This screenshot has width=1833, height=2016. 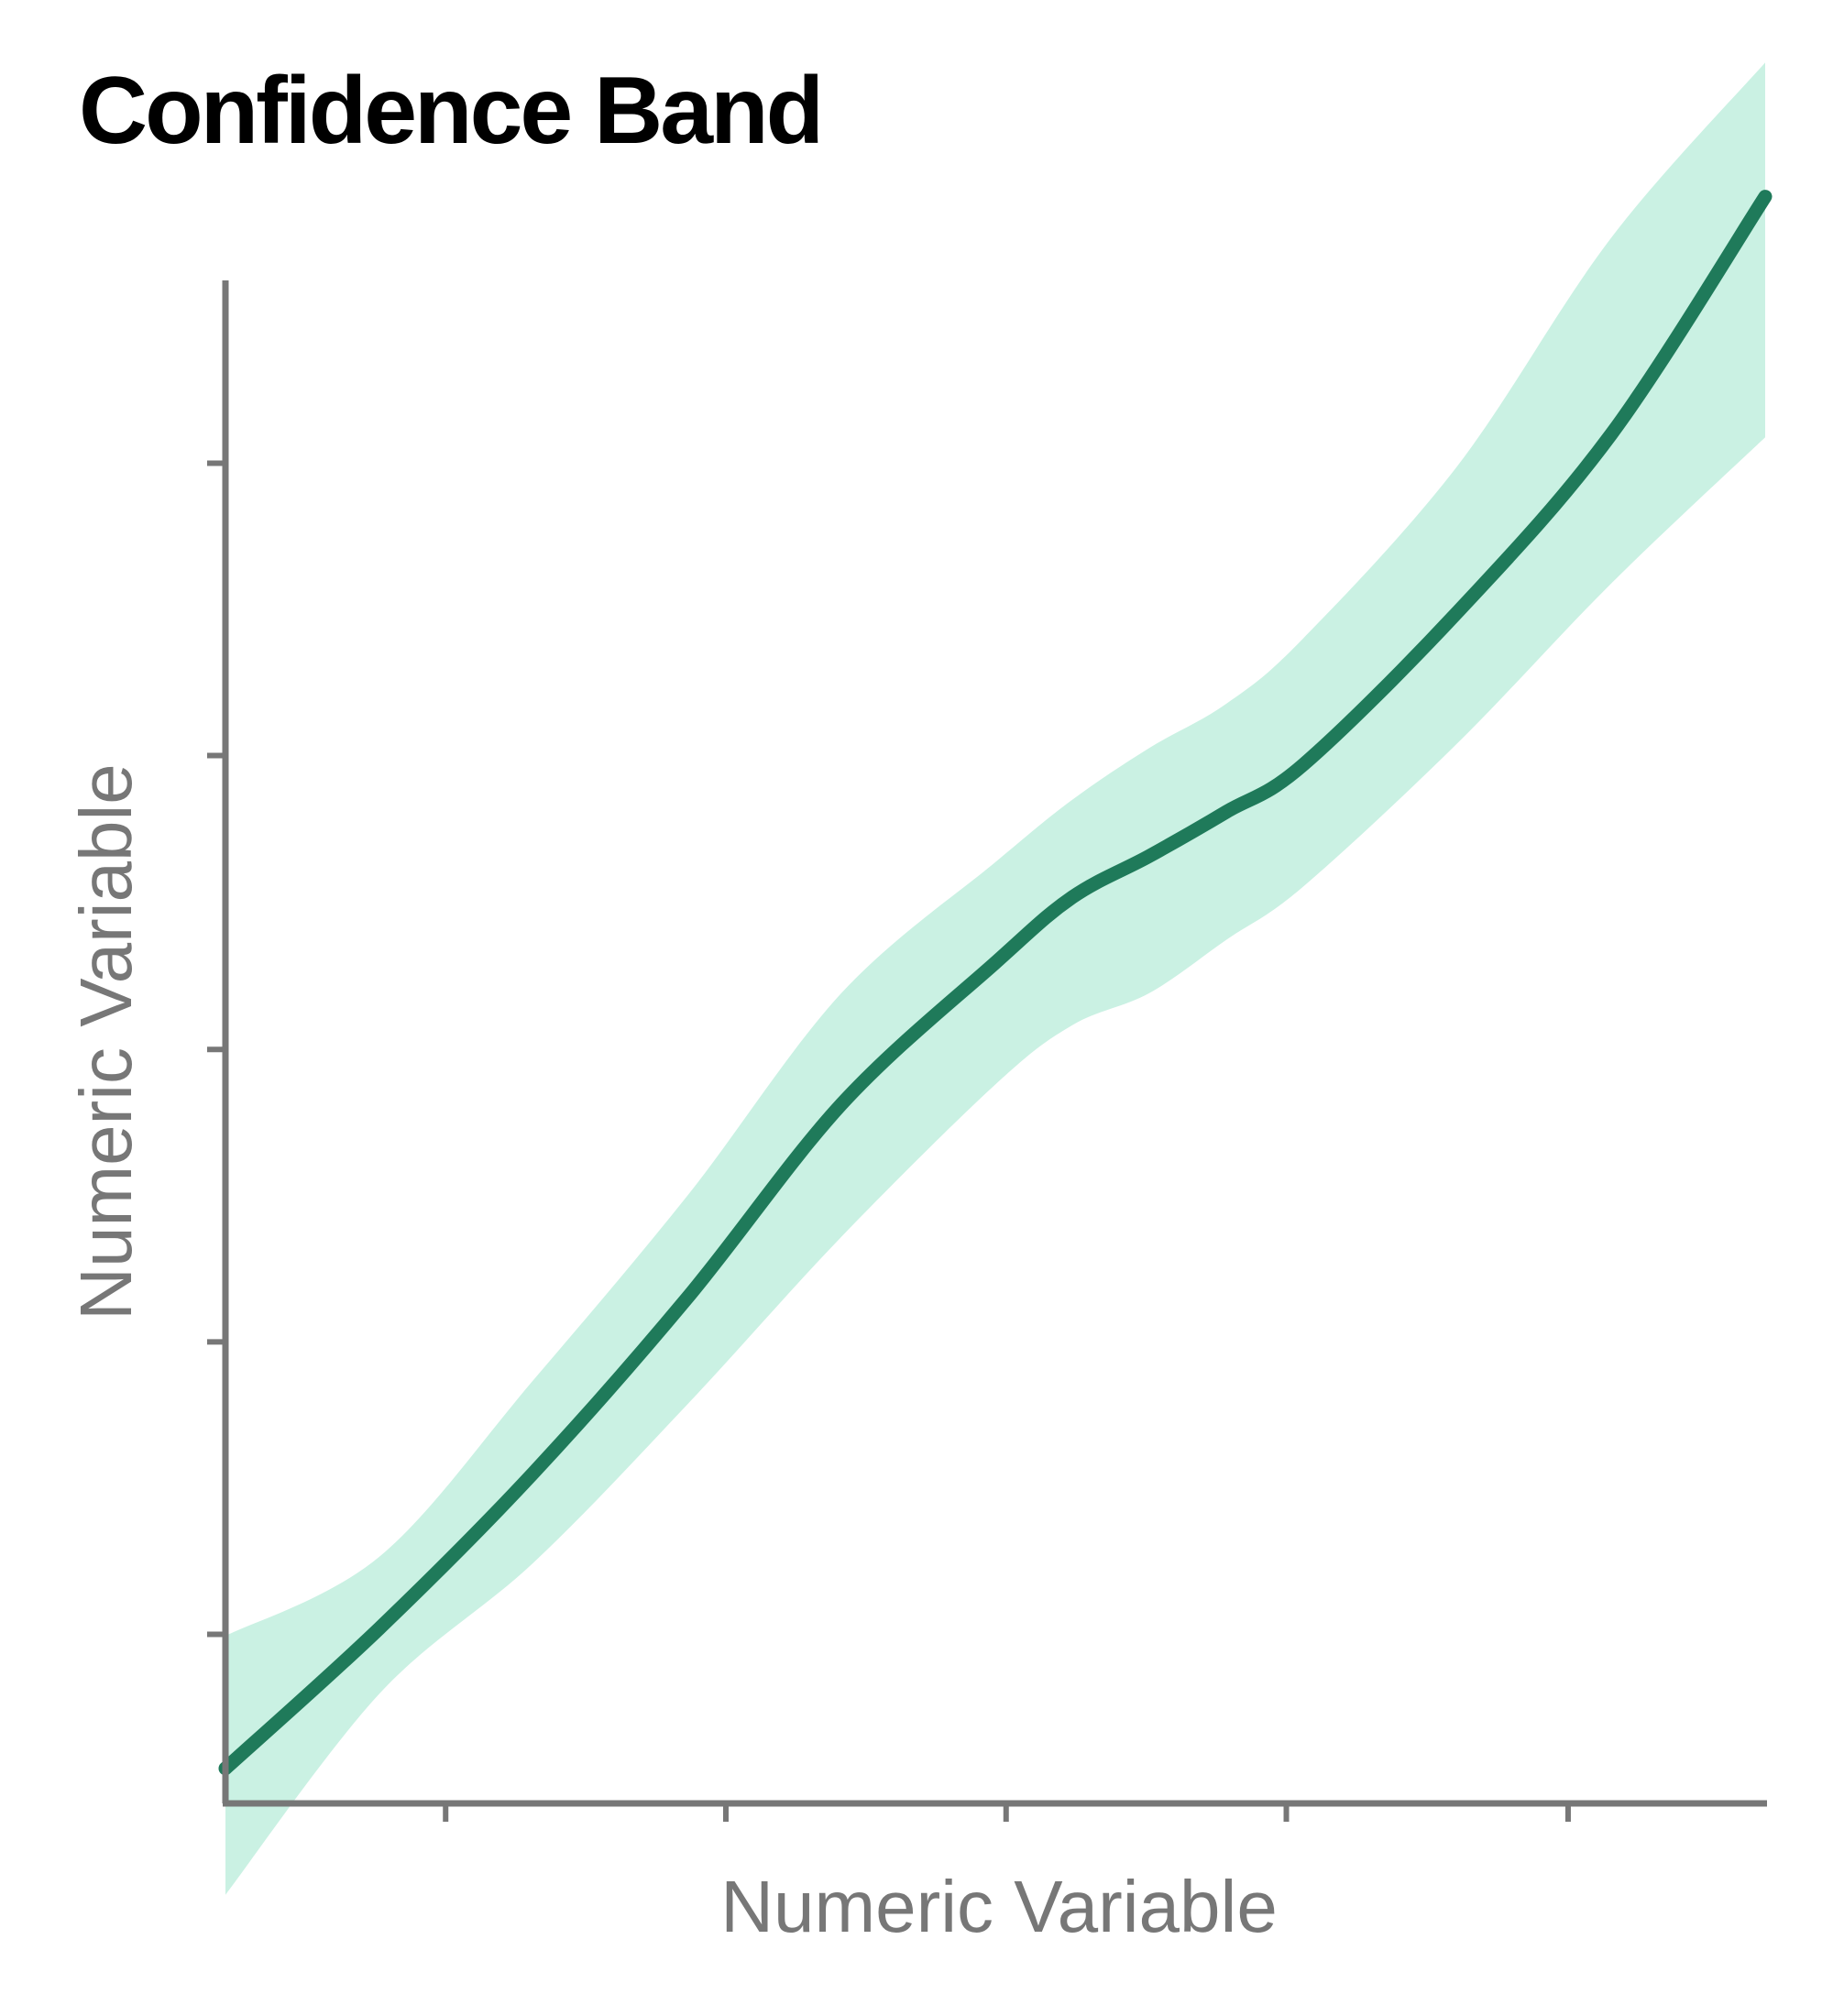 What do you see at coordinates (999, 1906) in the screenshot?
I see `x-axis-title: Numeric Variable` at bounding box center [999, 1906].